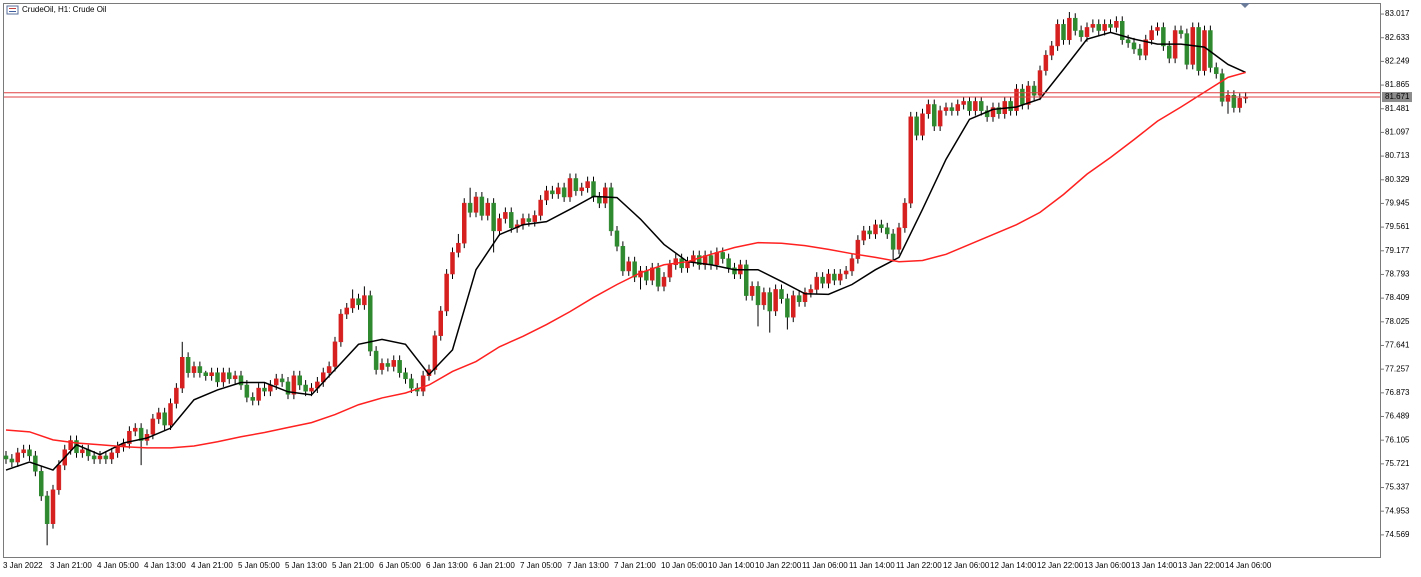 The width and height of the screenshot is (1421, 577). I want to click on bid-label: 81.671, so click(1397, 96).